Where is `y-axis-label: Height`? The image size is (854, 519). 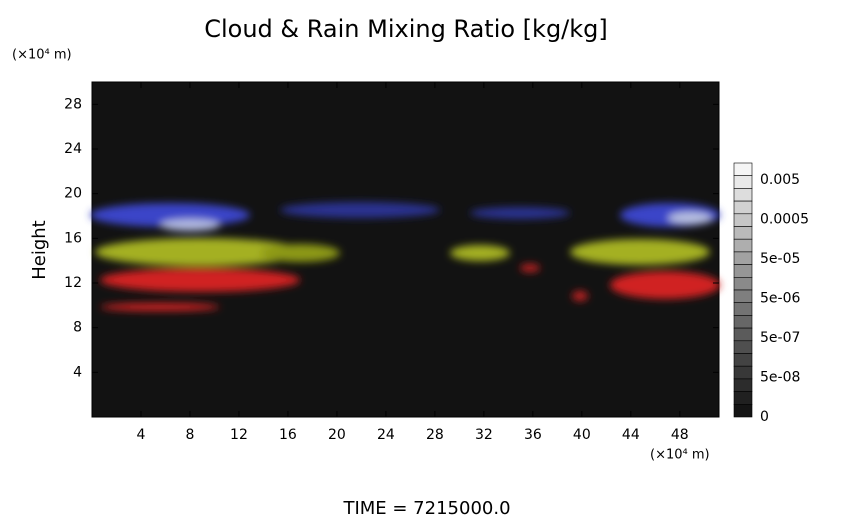
y-axis-label: Height is located at coordinates (39, 250).